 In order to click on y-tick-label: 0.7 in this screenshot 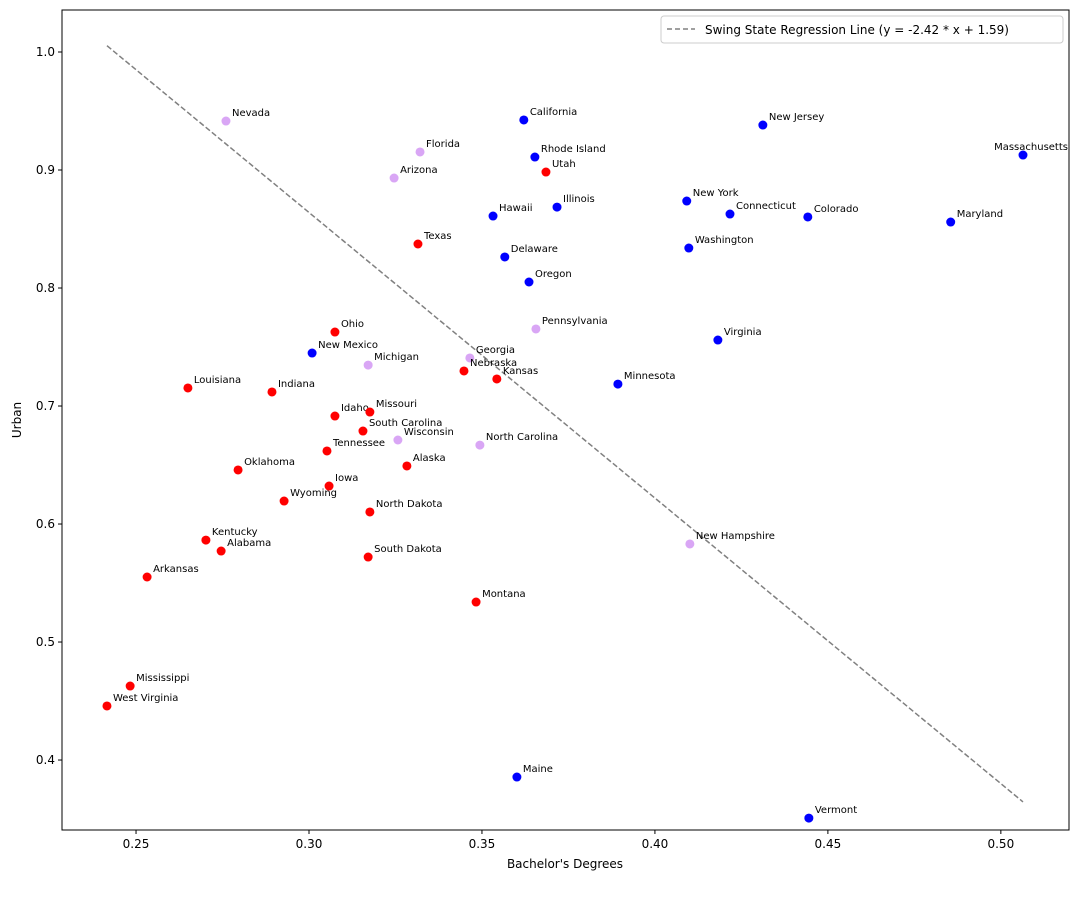, I will do `click(45, 406)`.